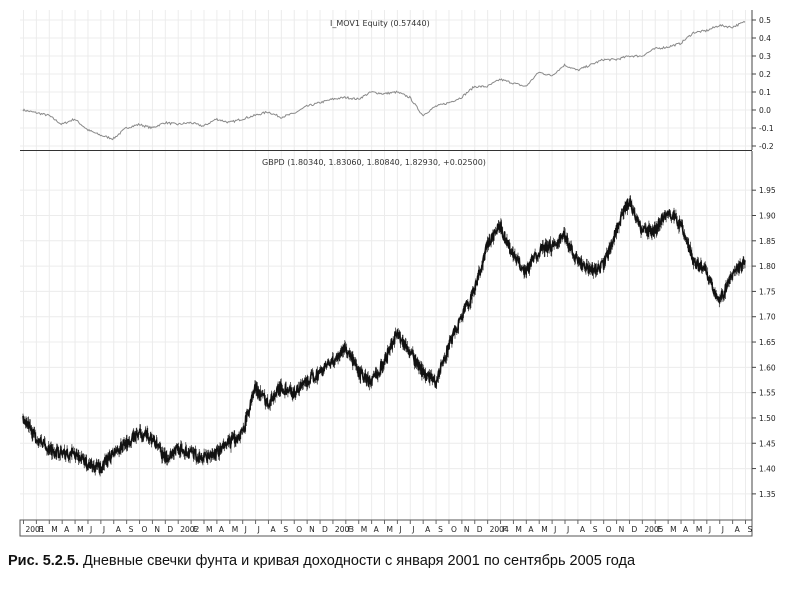 This screenshot has width=794, height=592. Describe the element at coordinates (35, 529) in the screenshot. I see `x-tick-label: 2001` at that location.